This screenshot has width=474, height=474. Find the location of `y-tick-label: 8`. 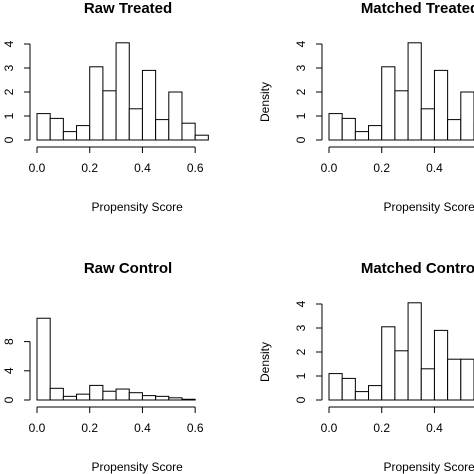

y-tick-label: 8 is located at coordinates (9, 341).